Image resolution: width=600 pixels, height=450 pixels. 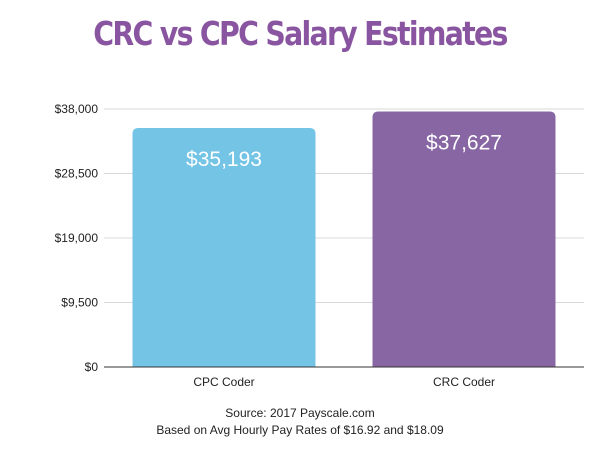 I want to click on bar-value-label: $37,627, so click(x=464, y=143).